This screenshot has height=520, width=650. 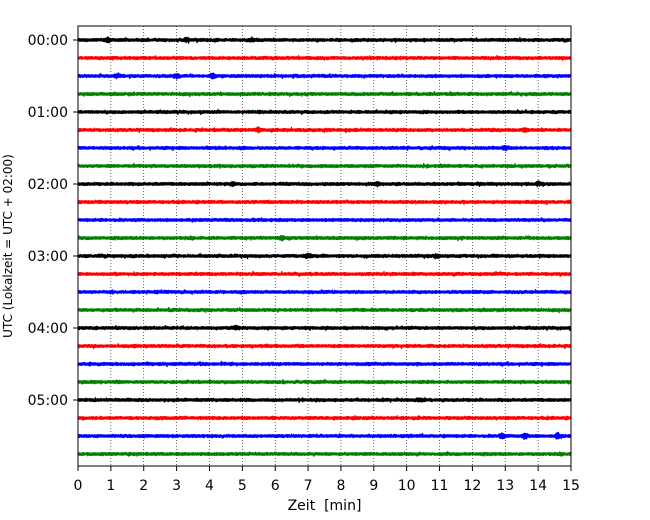 What do you see at coordinates (48, 113) in the screenshot?
I see `y-tick-label: 01:00` at bounding box center [48, 113].